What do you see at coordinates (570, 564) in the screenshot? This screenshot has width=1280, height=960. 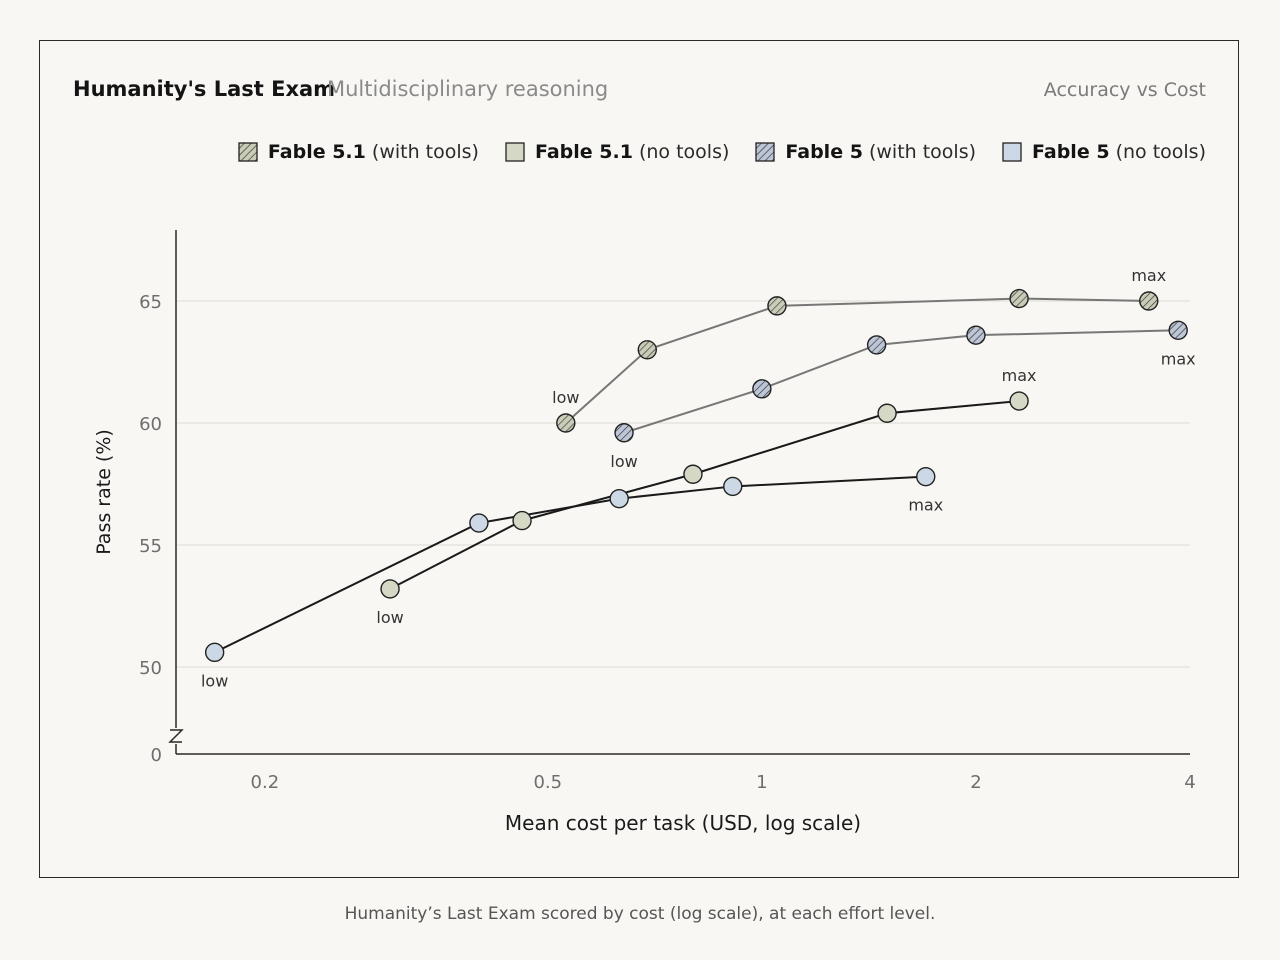 I see `series-line-fable5-notools` at bounding box center [570, 564].